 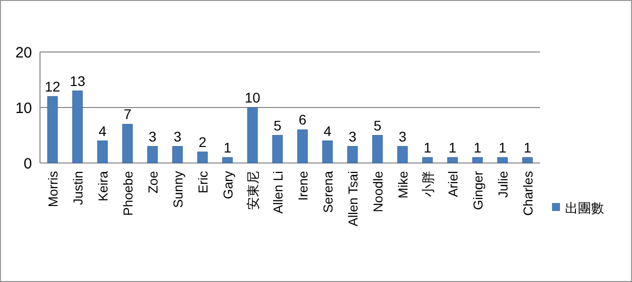 I want to click on x-tick-label: Noodle, so click(x=378, y=191).